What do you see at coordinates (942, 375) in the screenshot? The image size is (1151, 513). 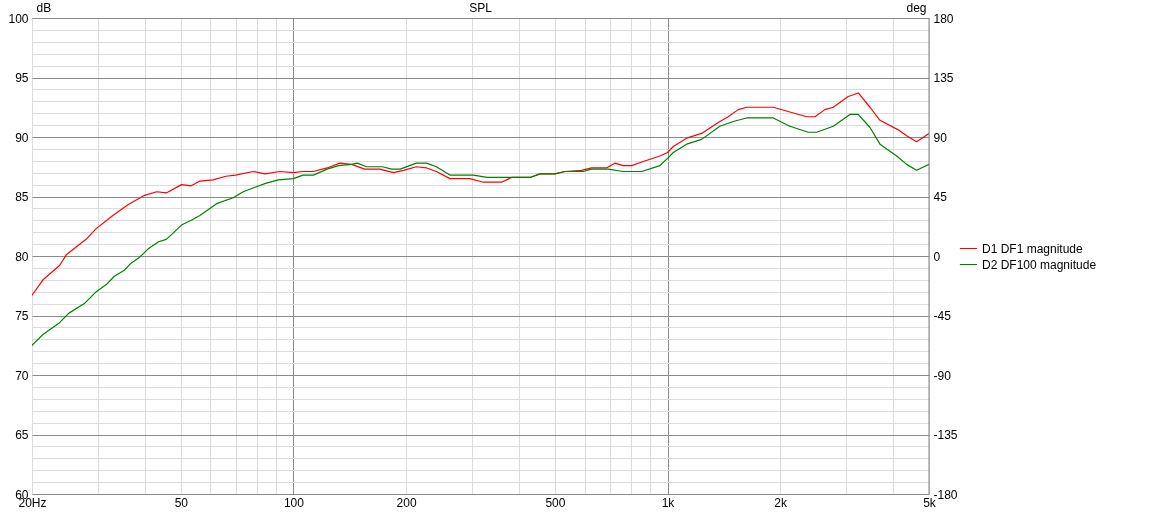 I see `y2-tick-label: -90` at bounding box center [942, 375].